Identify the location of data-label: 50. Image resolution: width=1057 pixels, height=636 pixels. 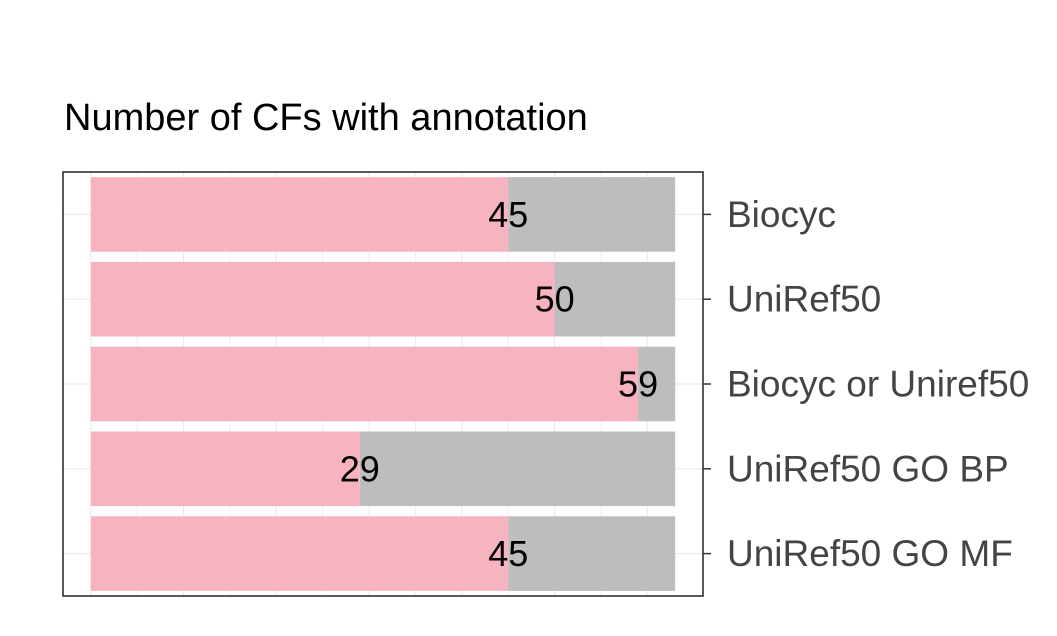
(555, 299).